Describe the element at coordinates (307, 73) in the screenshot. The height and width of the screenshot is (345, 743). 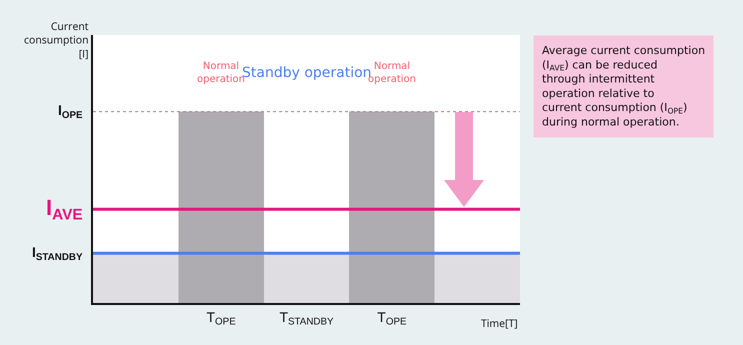
I see `text: Standby operation` at that location.